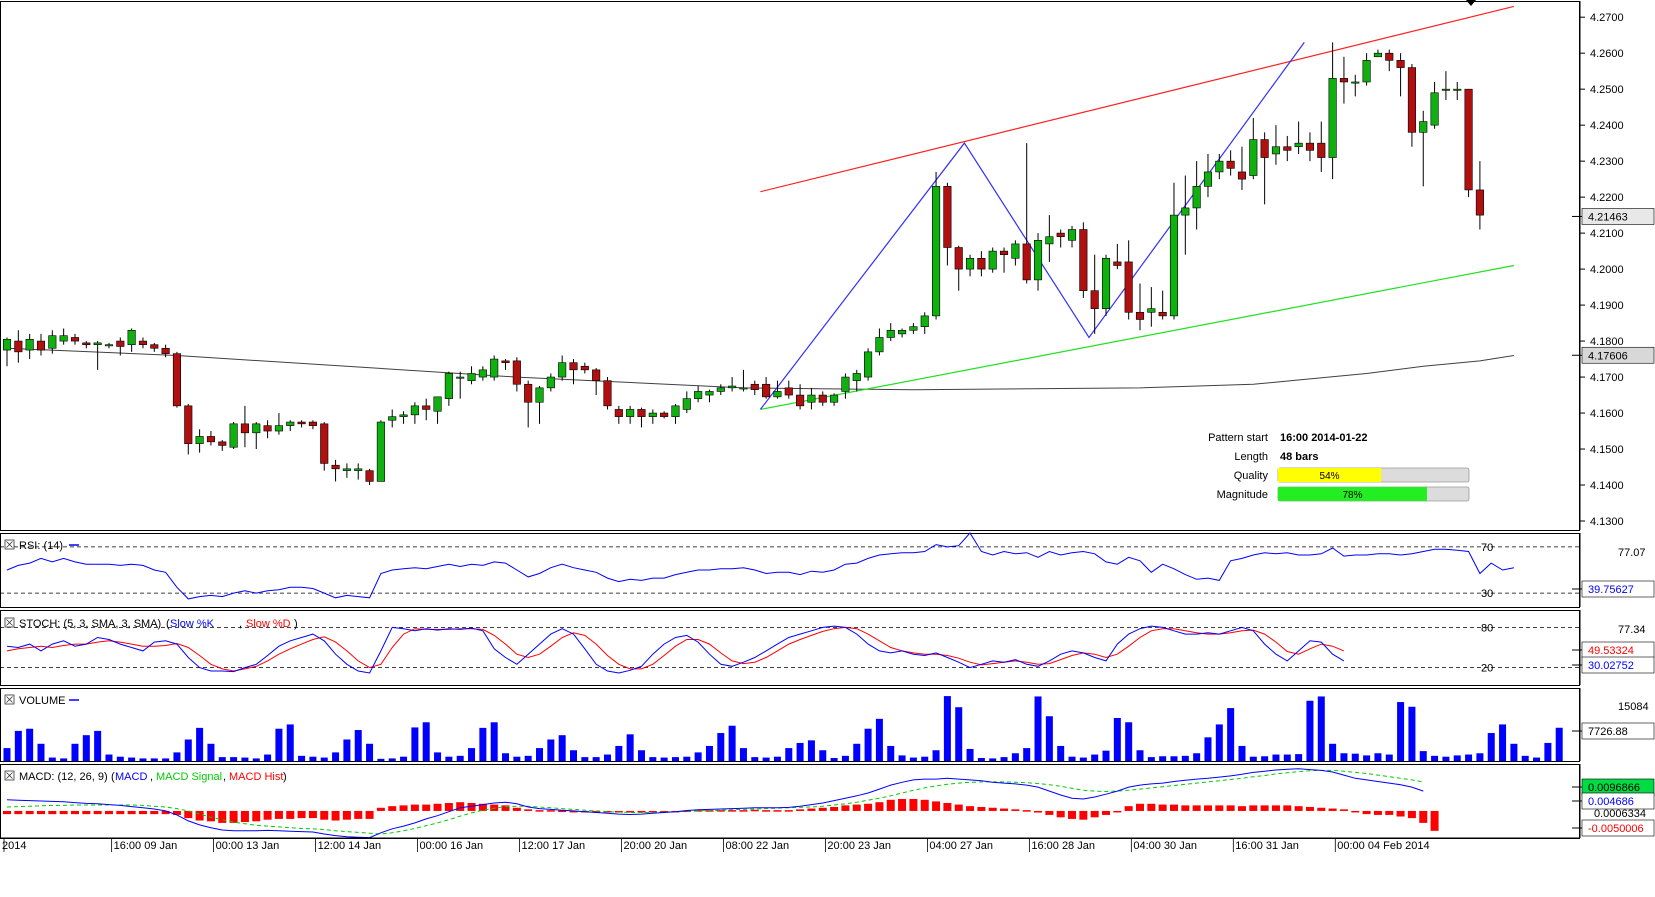 This screenshot has width=1655, height=897. I want to click on resistance-line, so click(1137, 99).